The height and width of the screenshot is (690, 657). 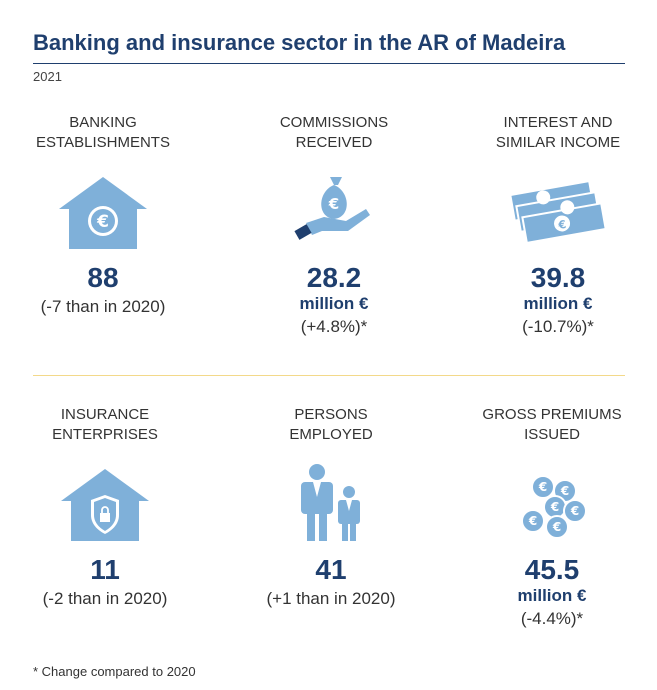 I want to click on indicator-change: (-7 than in 2020), so click(x=103, y=306).